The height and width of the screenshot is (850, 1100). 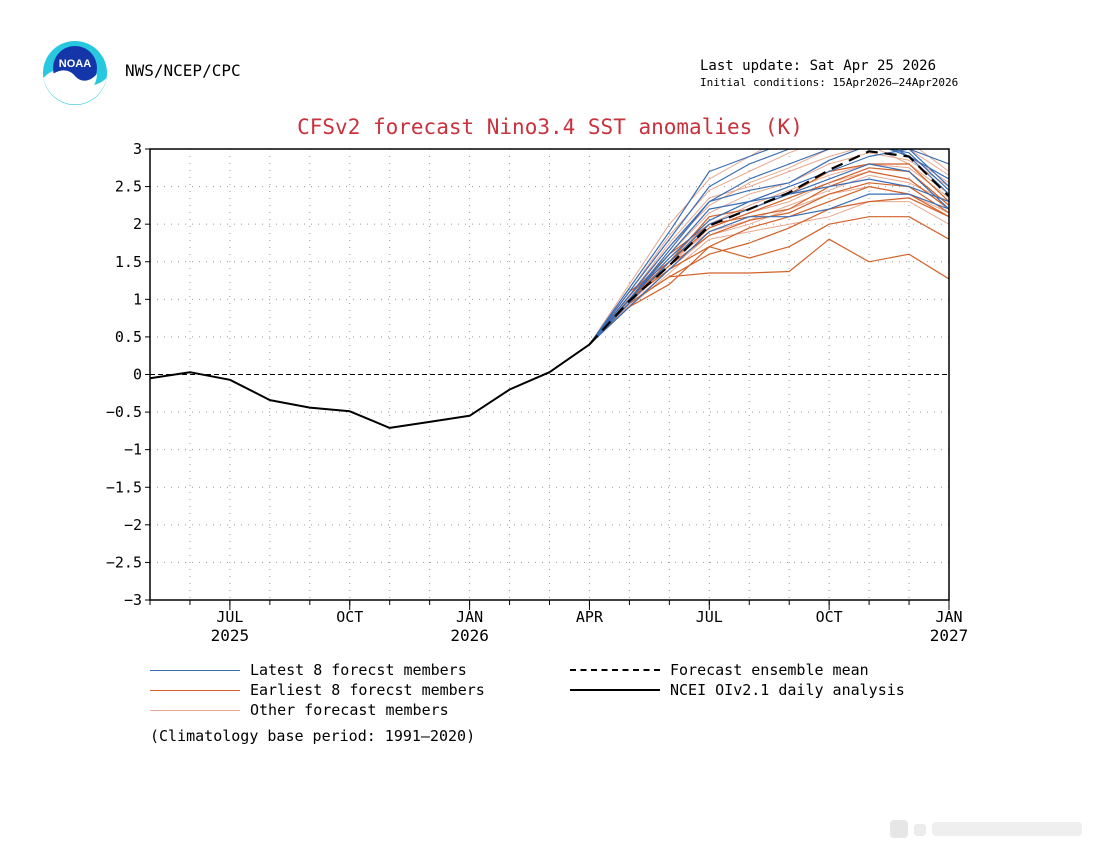 I want to click on x-tick-year-label: 2025, so click(x=230, y=635).